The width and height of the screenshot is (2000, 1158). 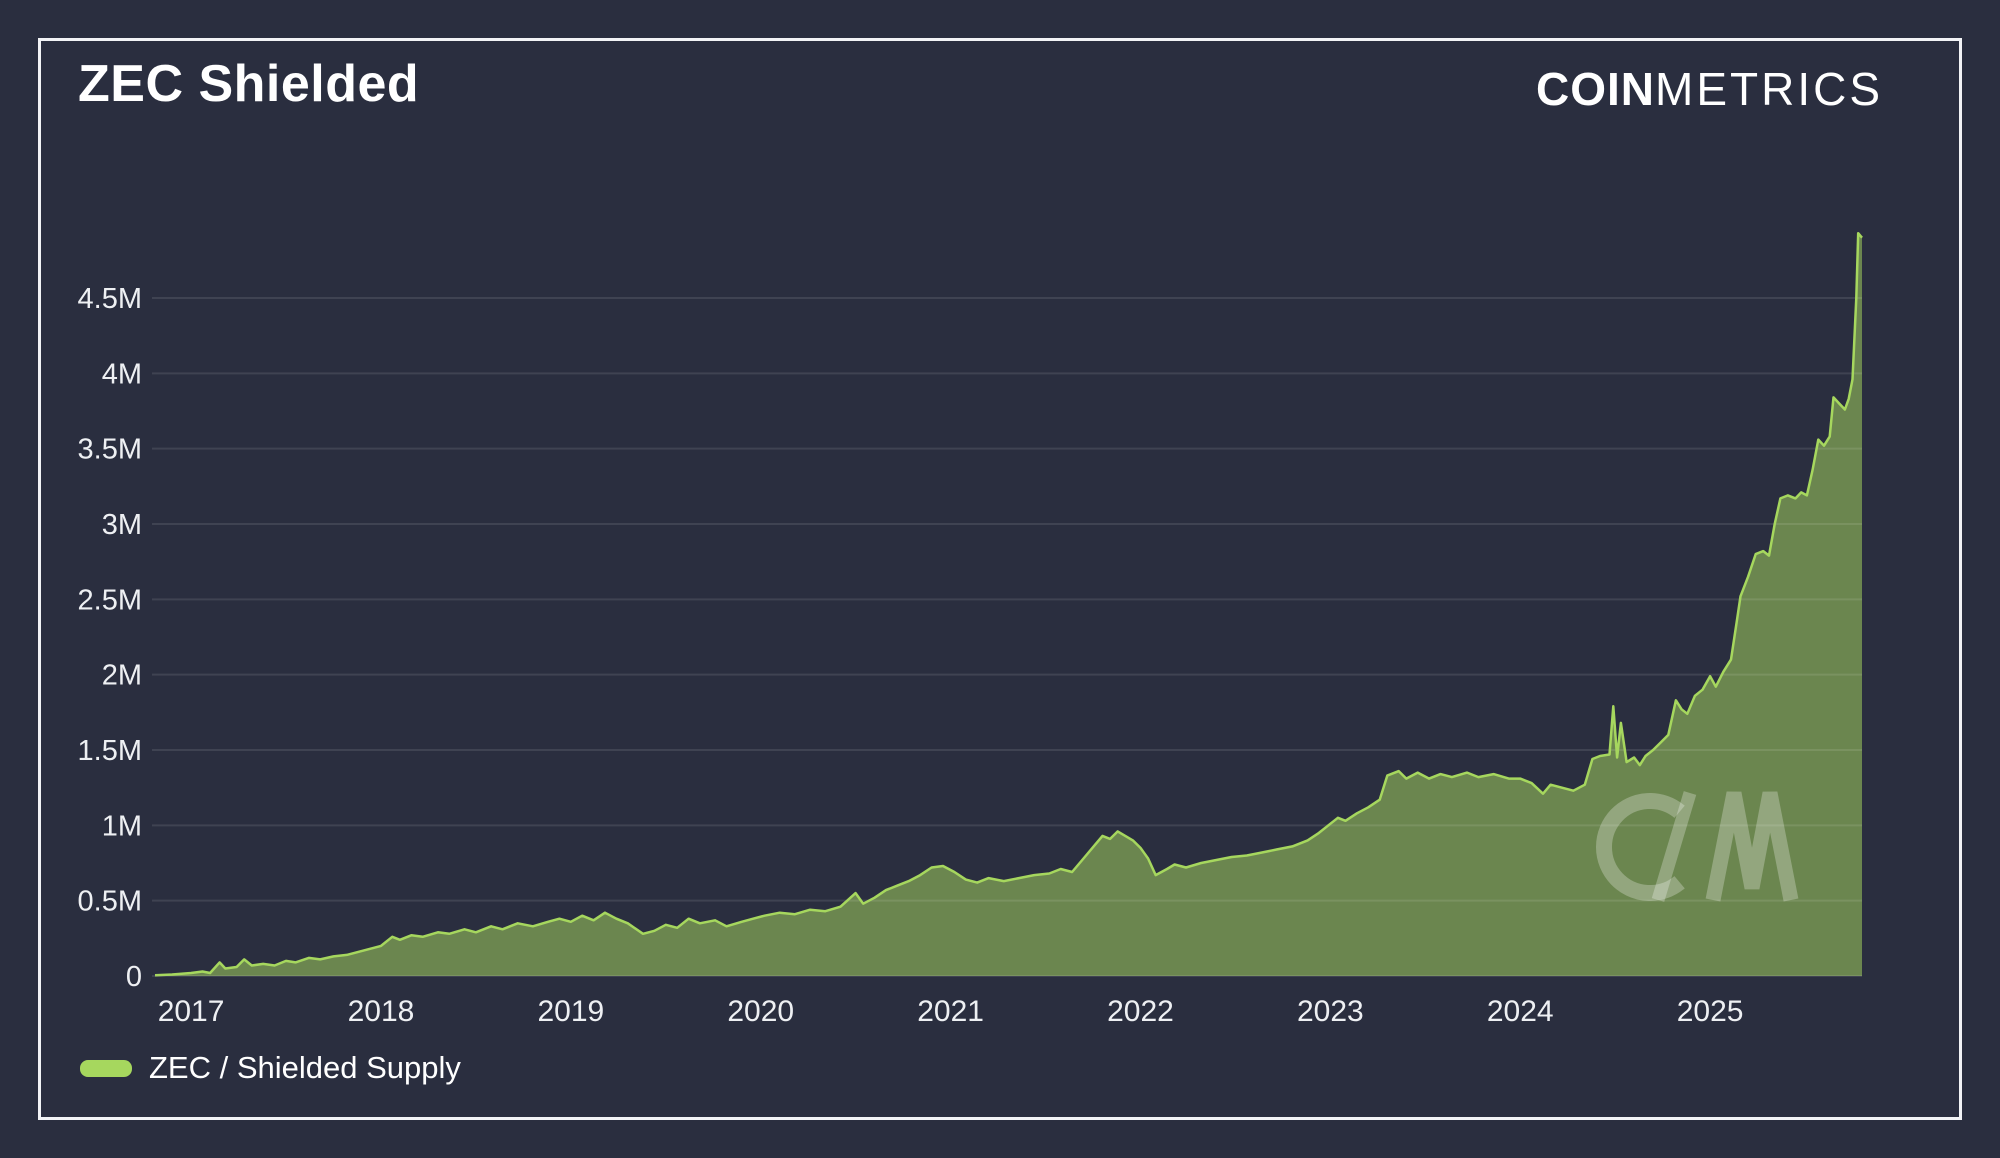 What do you see at coordinates (122, 676) in the screenshot?
I see `svg-text: 2M` at bounding box center [122, 676].